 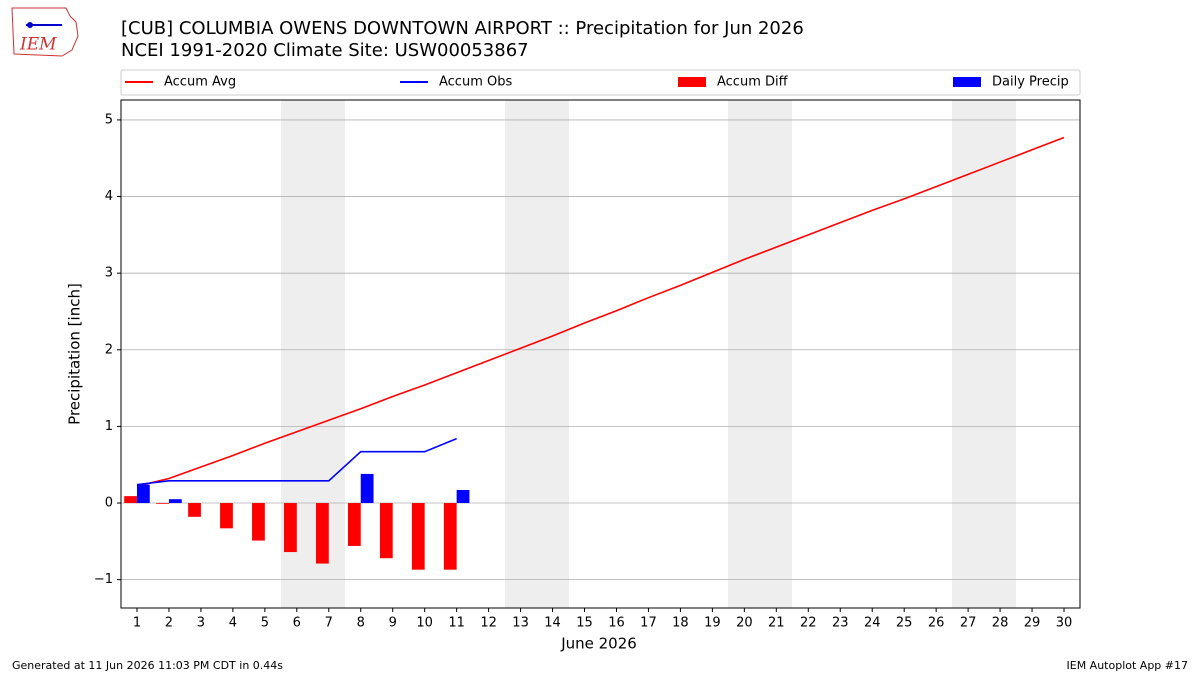 I want to click on x-tick-label: 5, so click(x=265, y=623).